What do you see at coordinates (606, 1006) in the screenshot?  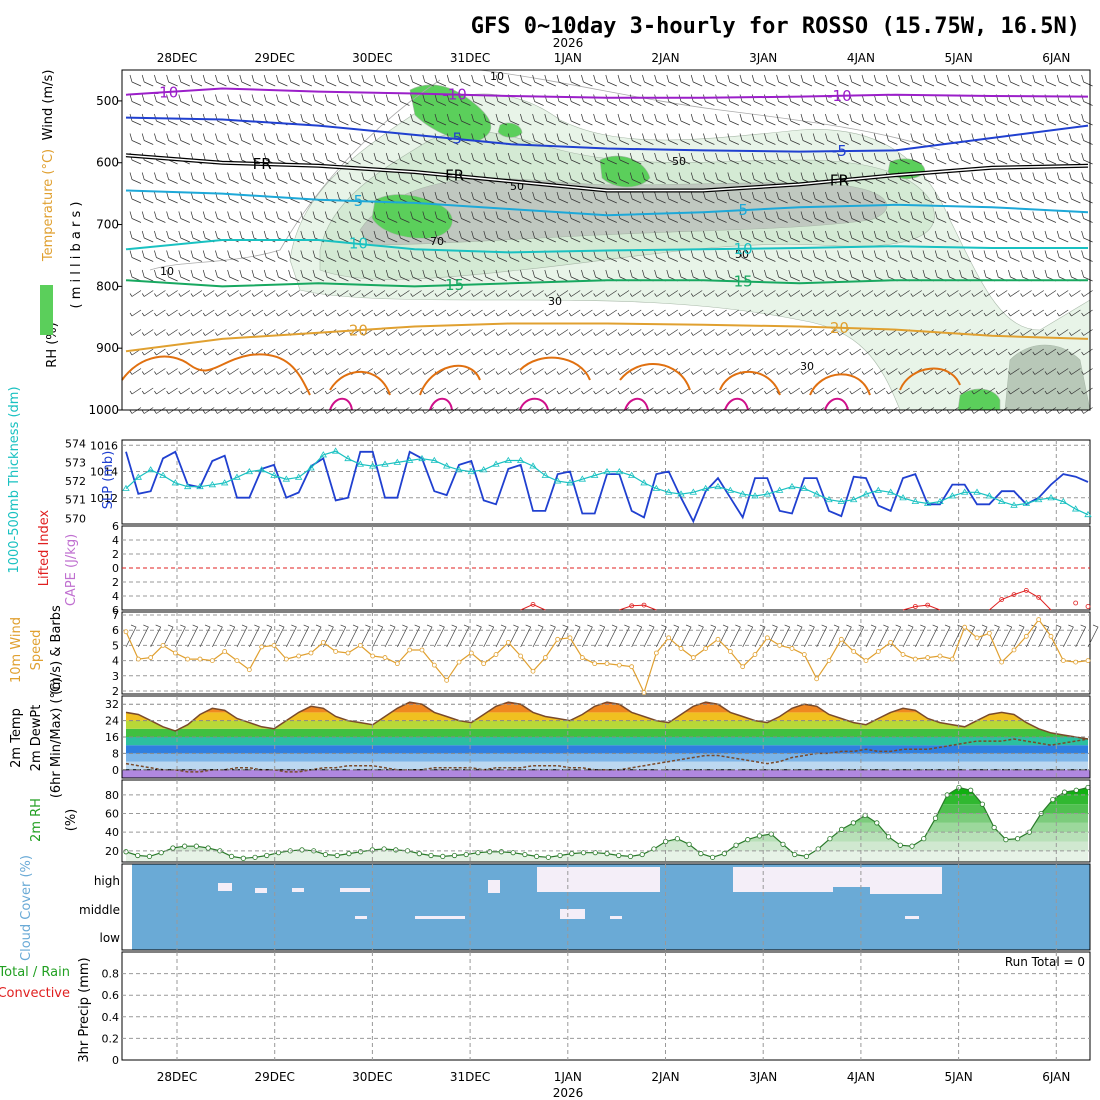 I see `precip-frame` at bounding box center [606, 1006].